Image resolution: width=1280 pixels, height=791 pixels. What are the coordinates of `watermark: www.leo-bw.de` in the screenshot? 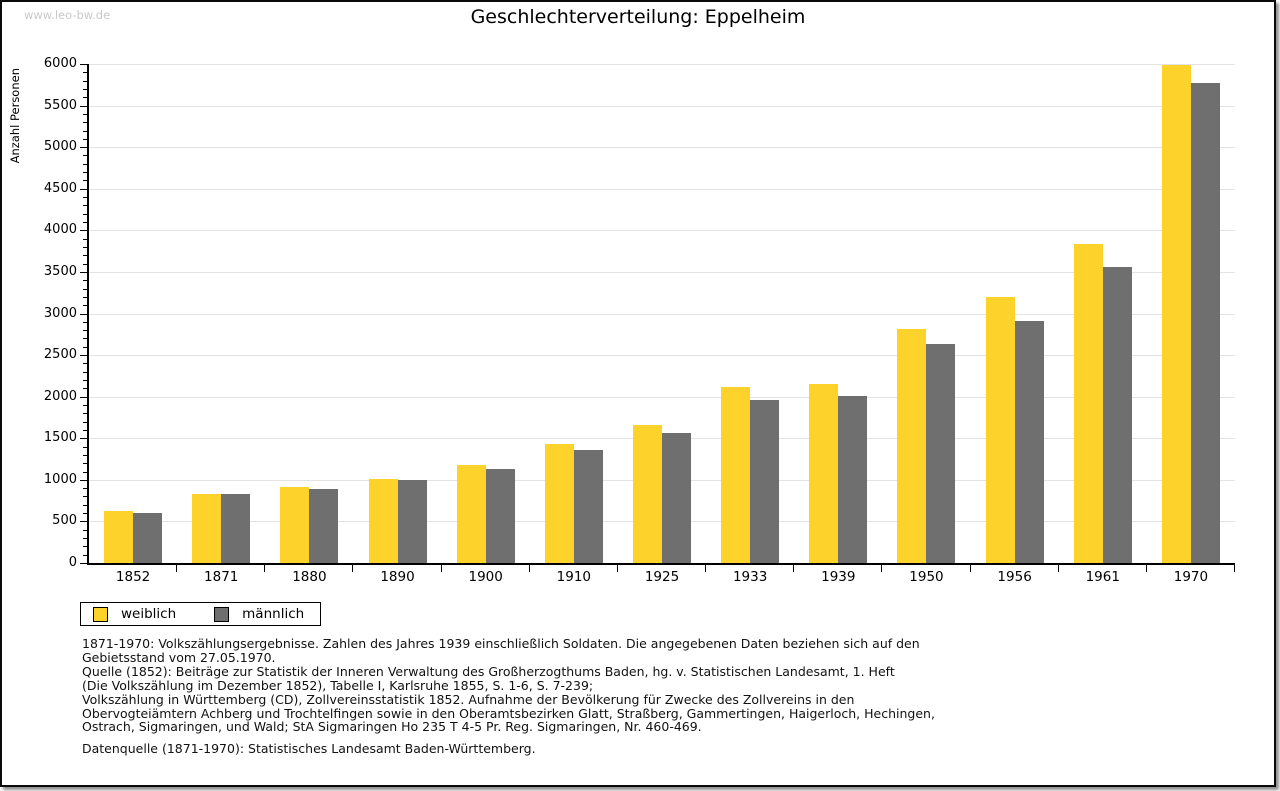 It's located at (67, 15).